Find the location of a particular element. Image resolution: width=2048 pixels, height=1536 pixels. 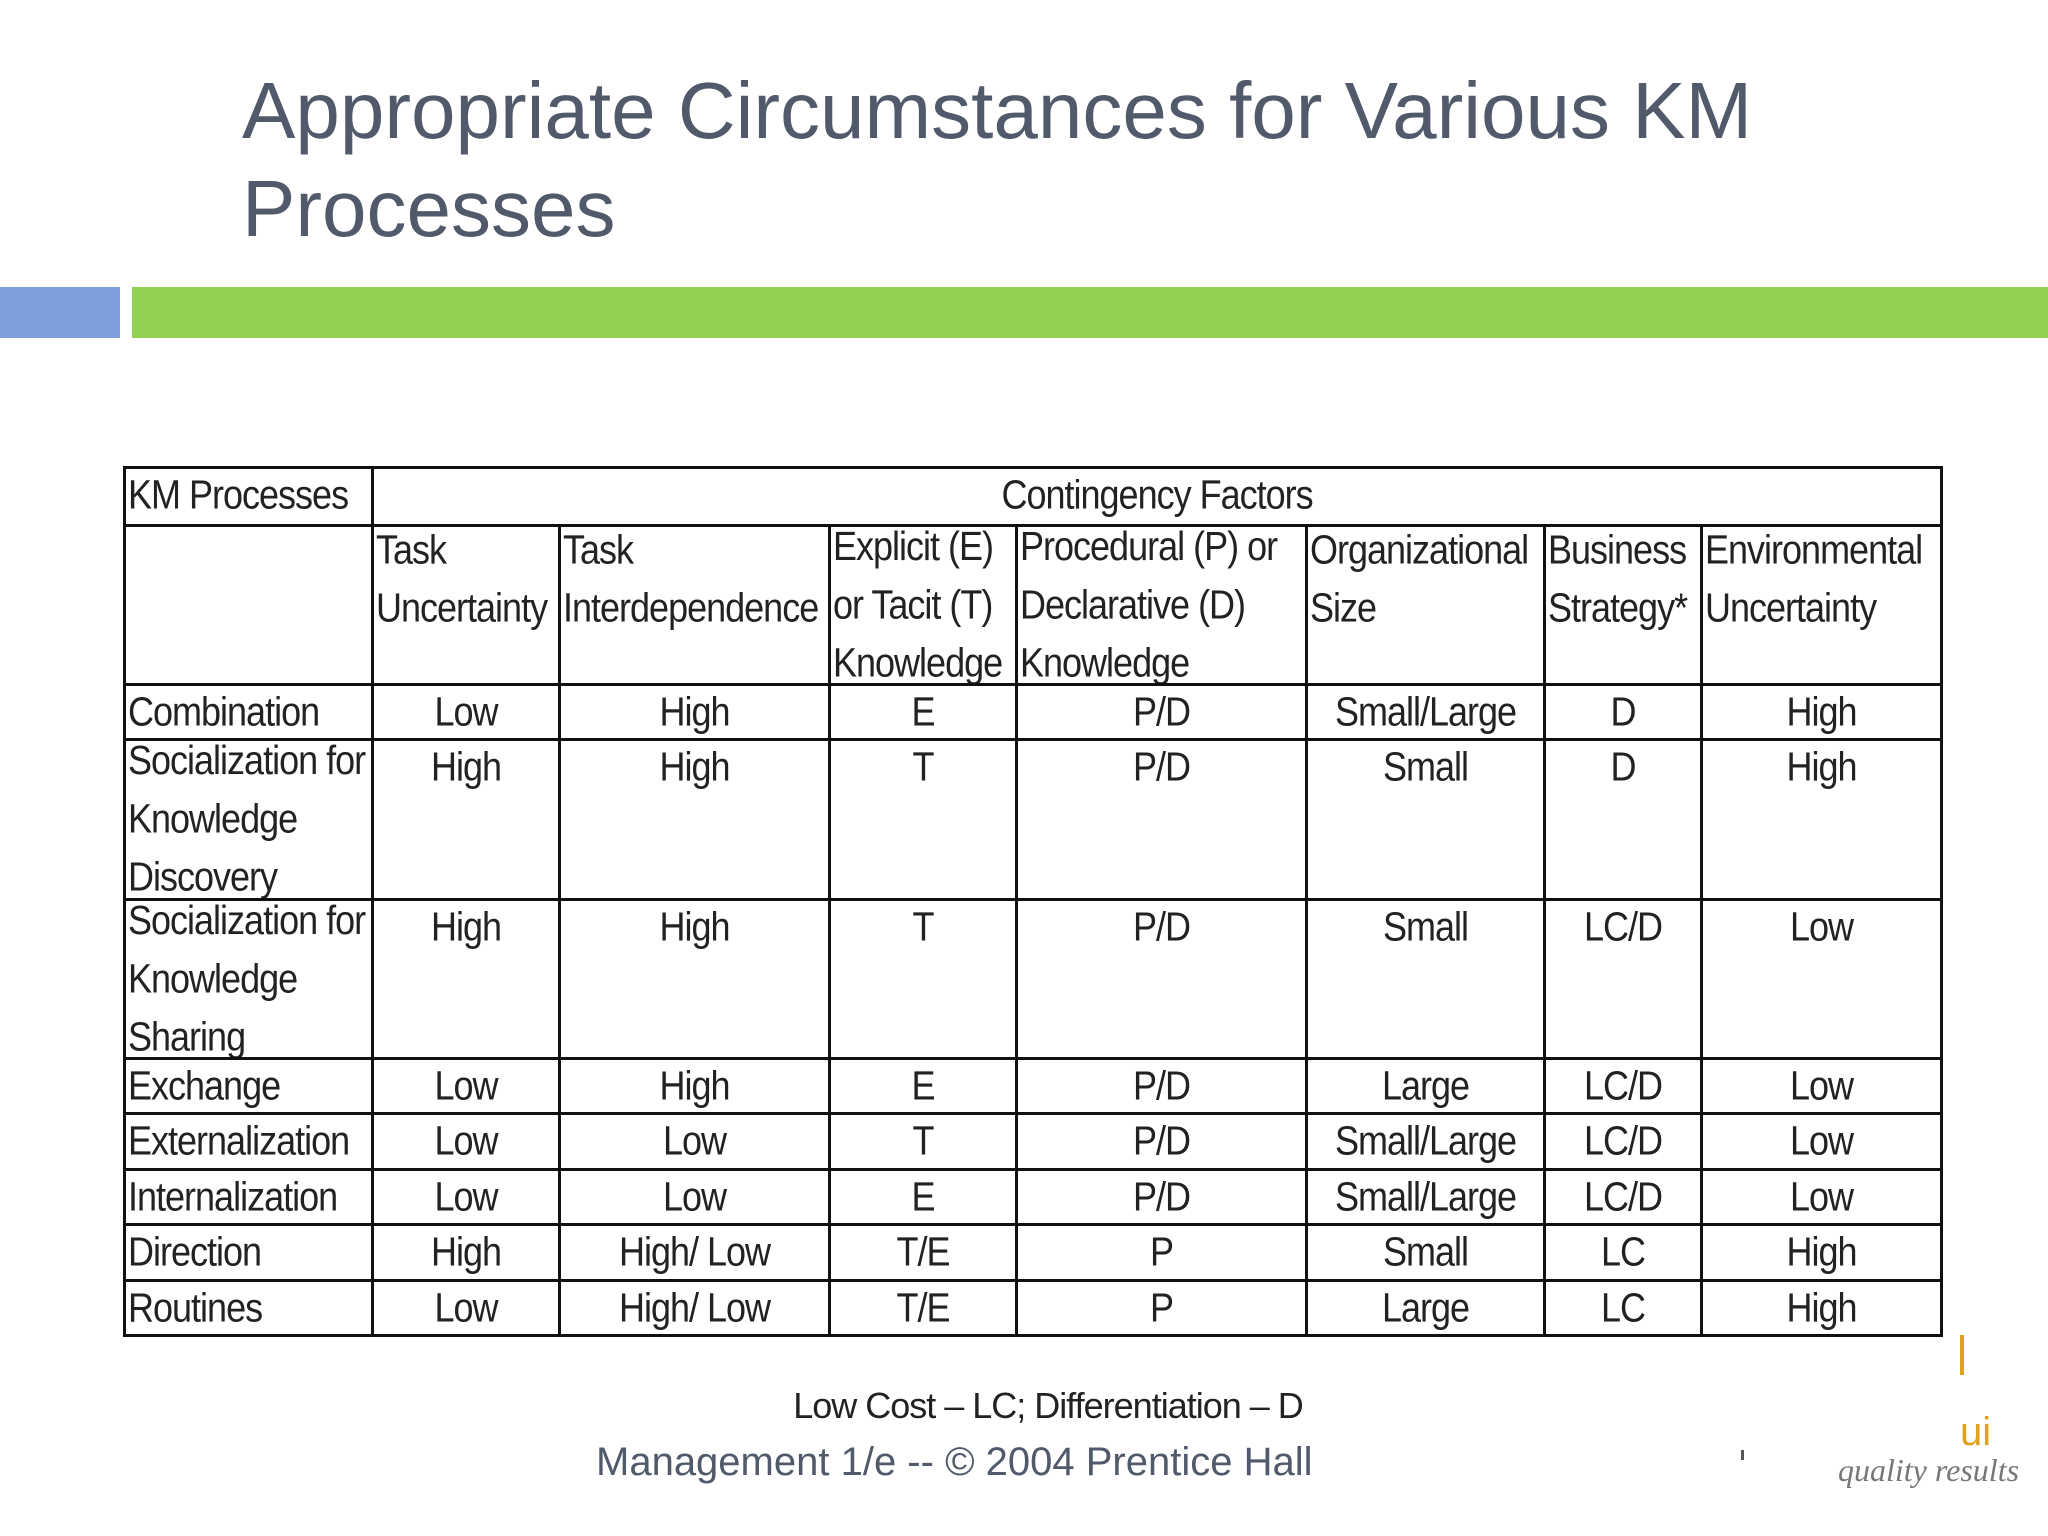

logo-tagline: quality results is located at coordinates (1929, 1470).